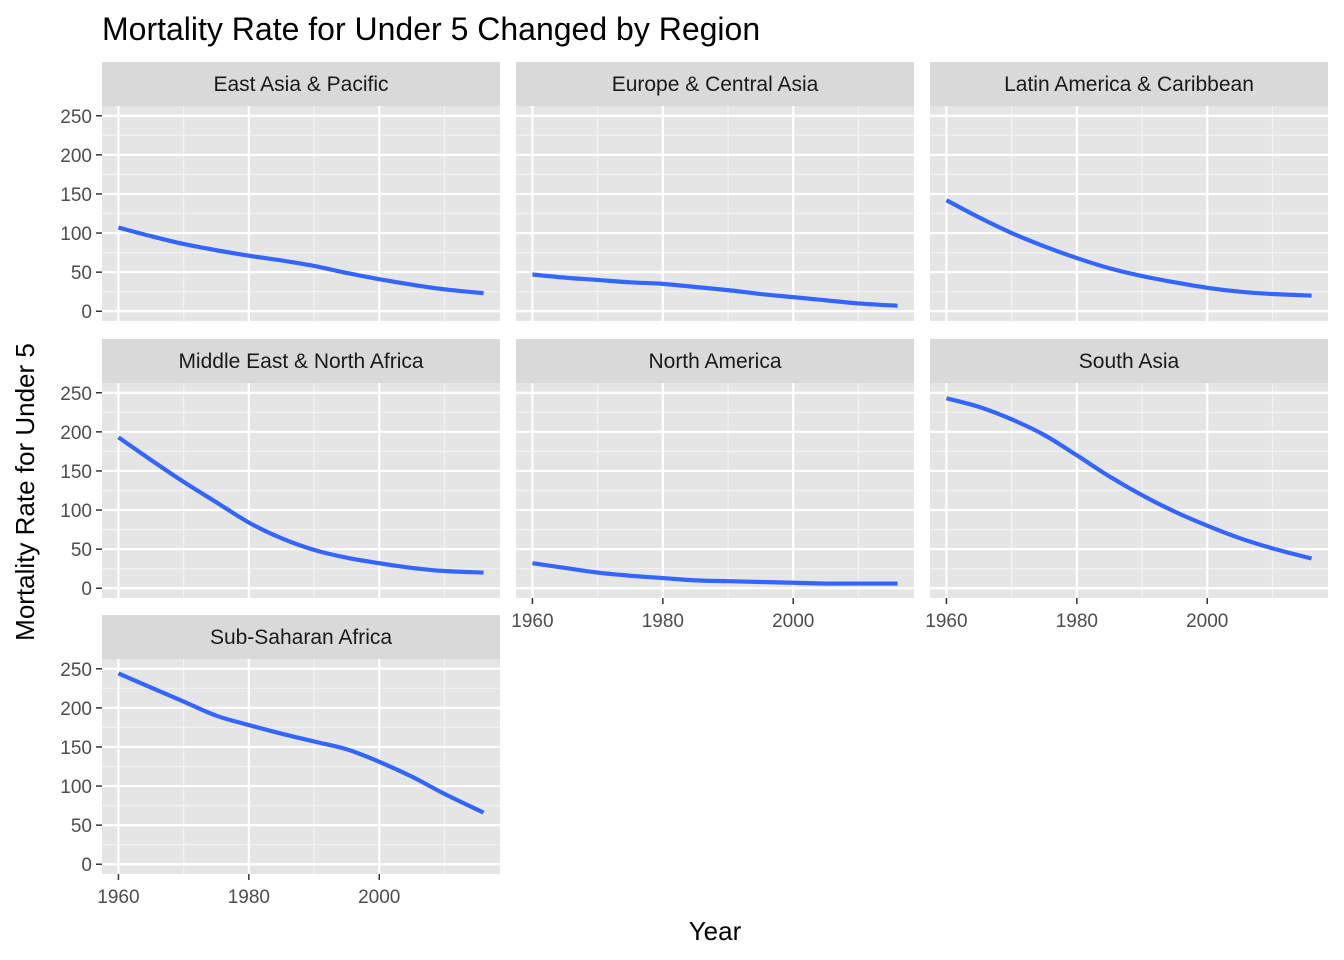  I want to click on series-line-east-asia-and-pacific, so click(300, 260).